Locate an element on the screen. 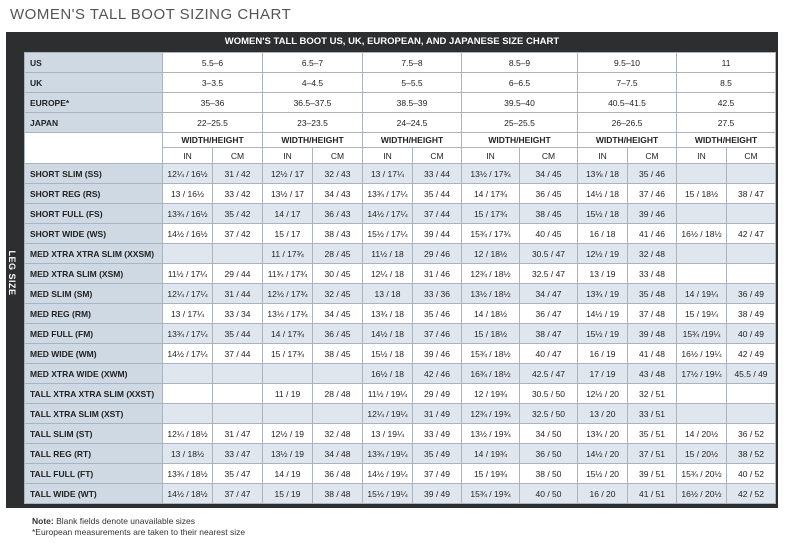  size-cell: 17 / 19 is located at coordinates (602, 373).